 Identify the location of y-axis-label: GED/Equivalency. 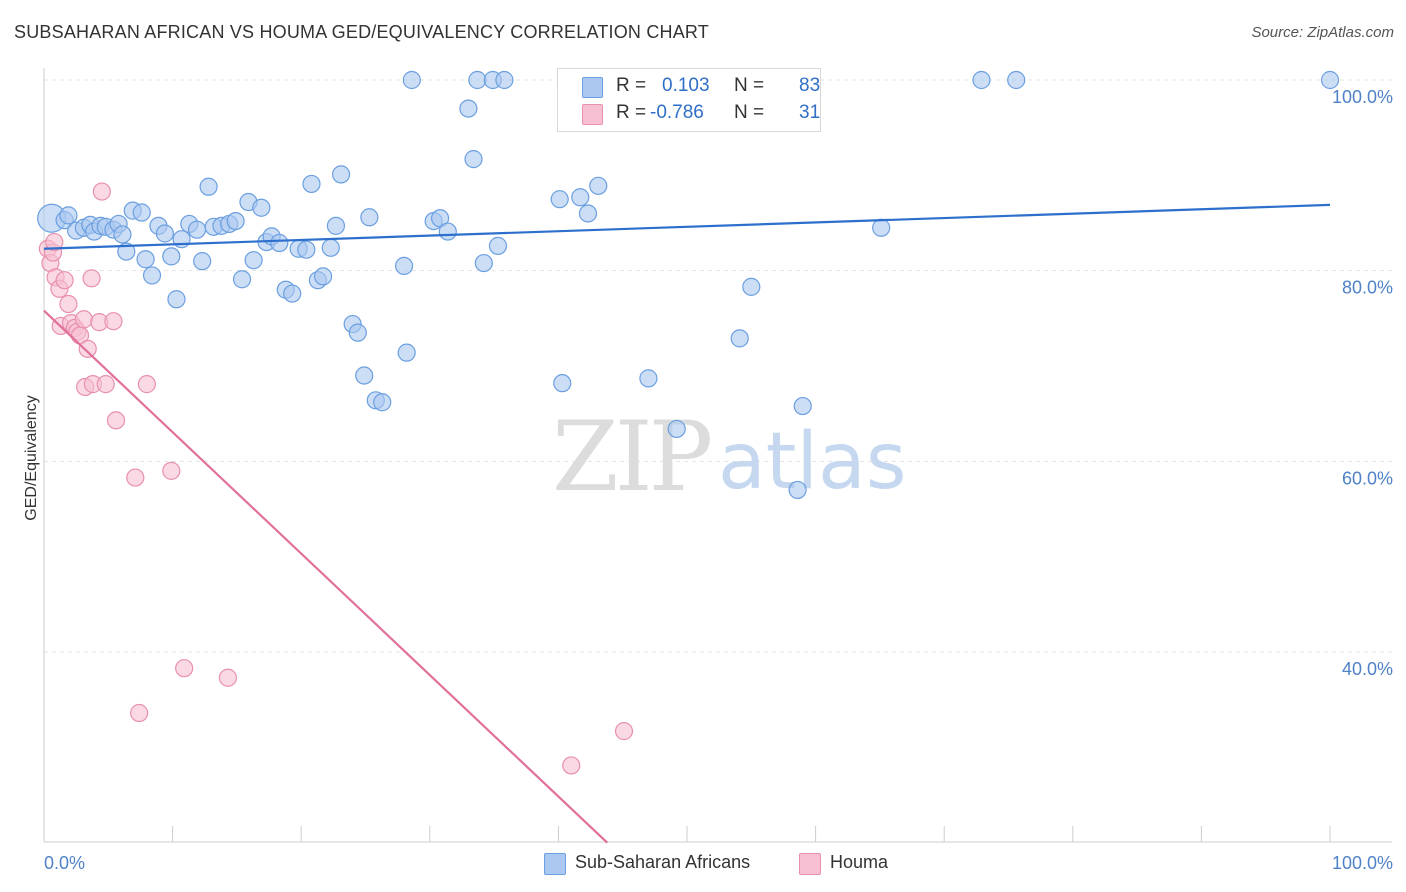
(31, 457).